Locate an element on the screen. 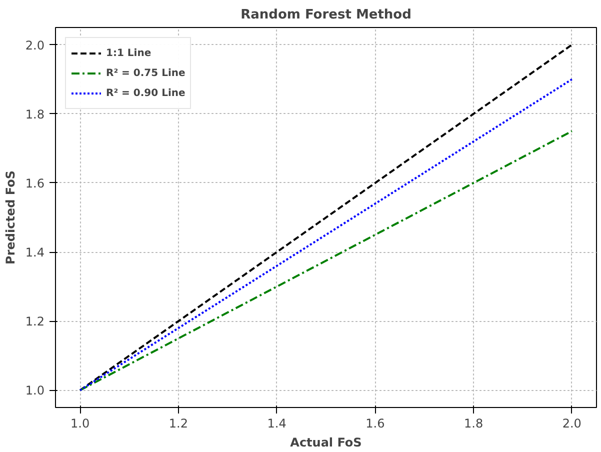 The width and height of the screenshot is (601, 452). x-tick-label: 1.8 is located at coordinates (474, 423).